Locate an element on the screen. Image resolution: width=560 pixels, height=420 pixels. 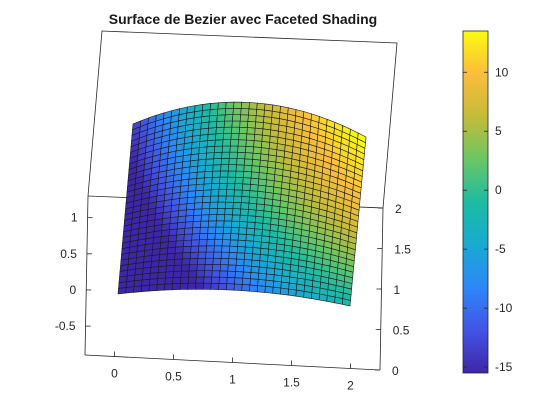
x-tick-label: 0 is located at coordinates (114, 374).